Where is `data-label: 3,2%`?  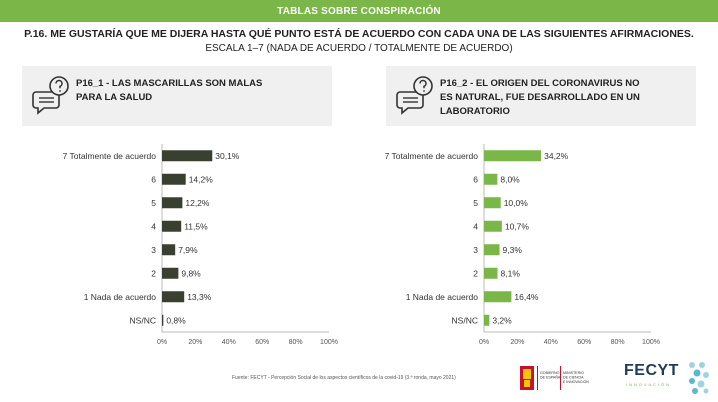 data-label: 3,2% is located at coordinates (502, 320).